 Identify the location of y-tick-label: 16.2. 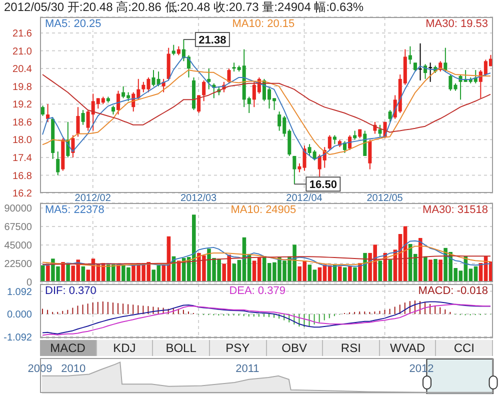
(22, 194).